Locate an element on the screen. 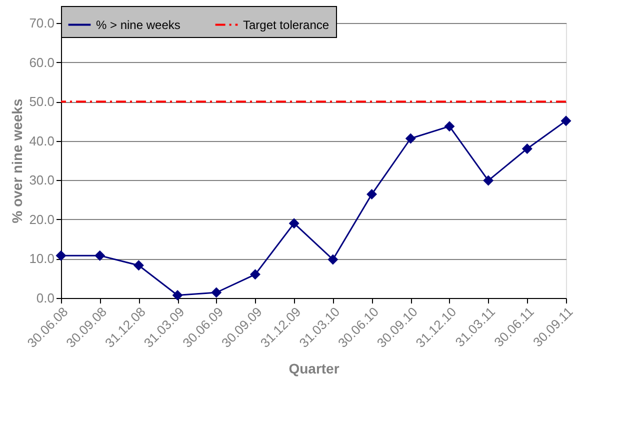  y-tick-label: 70.0 is located at coordinates (41, 23).